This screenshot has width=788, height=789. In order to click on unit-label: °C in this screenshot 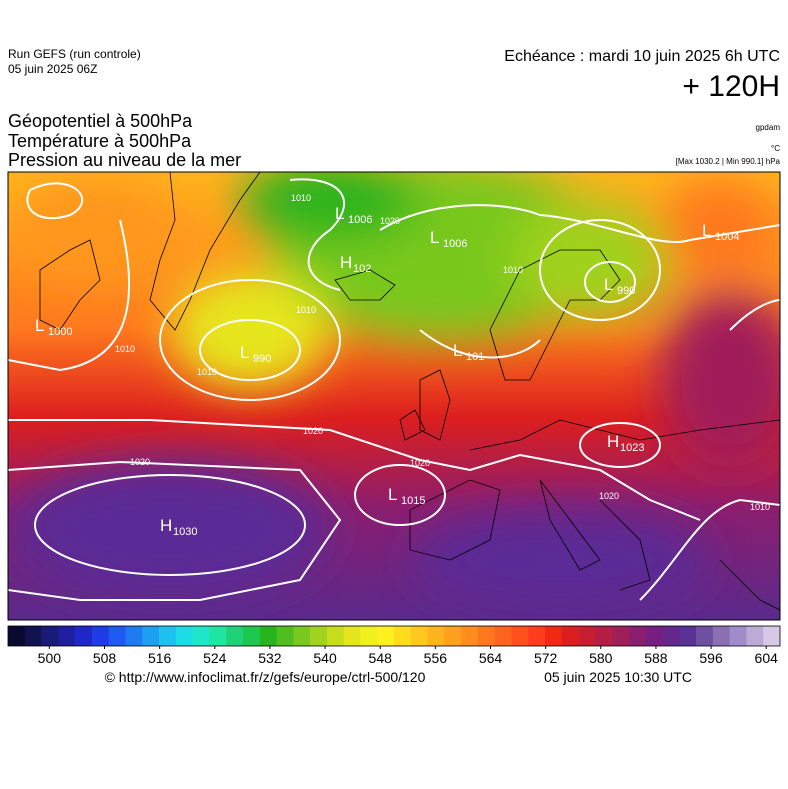, I will do `click(775, 148)`.